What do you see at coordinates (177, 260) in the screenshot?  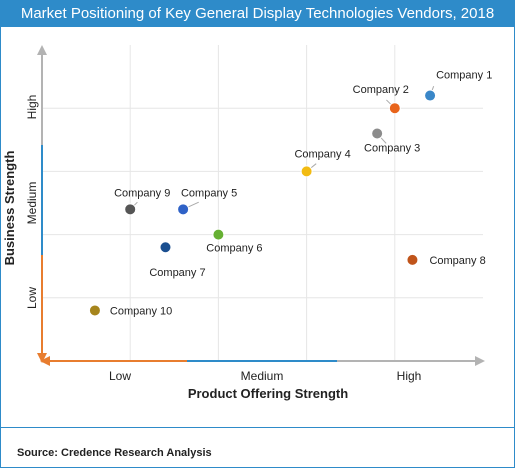 I see `point-company-7: Company 7` at bounding box center [177, 260].